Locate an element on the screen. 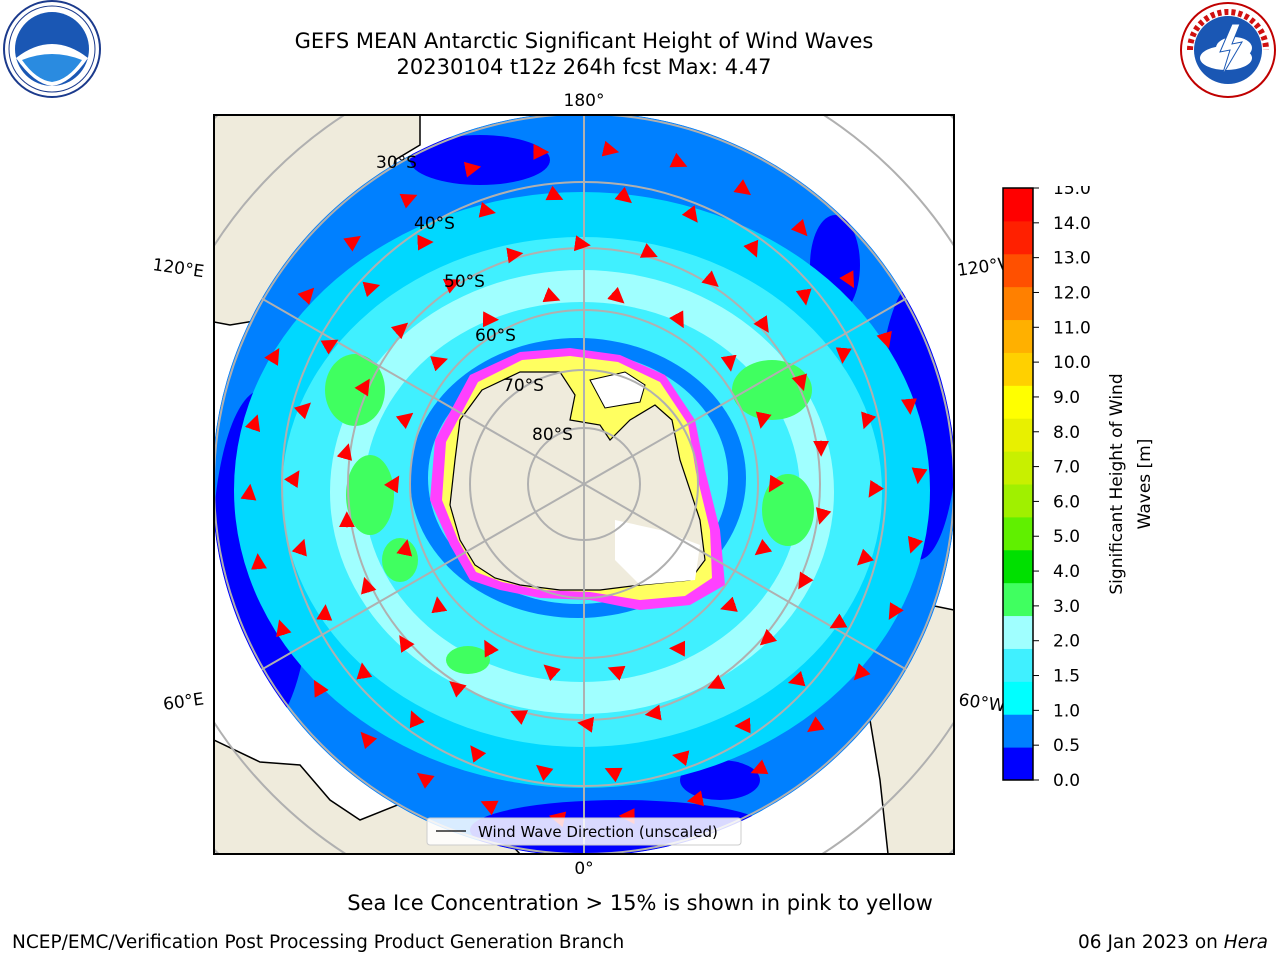 The width and height of the screenshot is (1280, 960). colorbar-tick-label: 8.0 is located at coordinates (1066, 433).